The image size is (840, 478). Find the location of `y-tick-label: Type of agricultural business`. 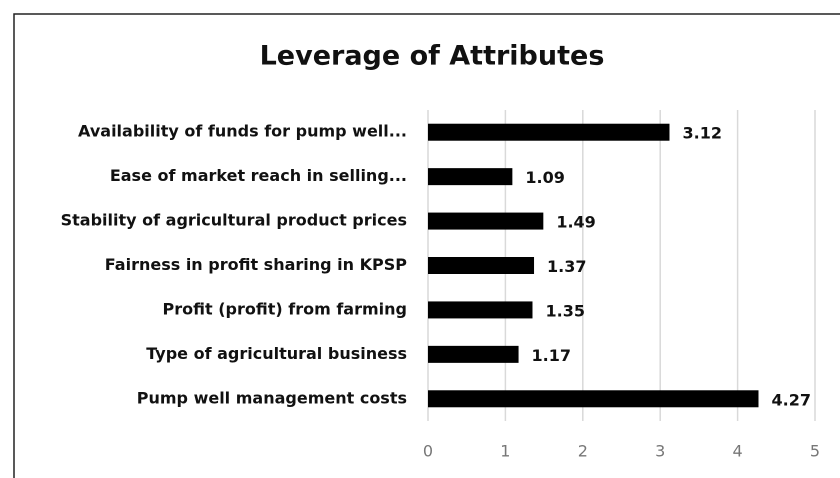

y-tick-label: Type of agricultural business is located at coordinates (276, 353).